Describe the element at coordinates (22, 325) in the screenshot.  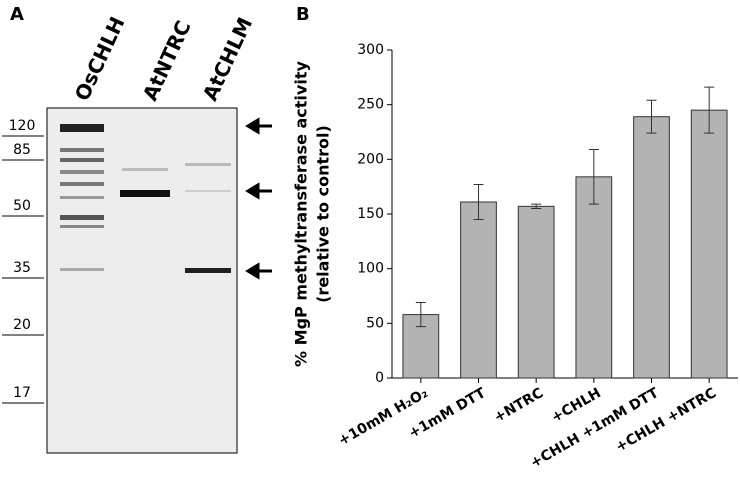
I see `marker-label: 20` at that location.